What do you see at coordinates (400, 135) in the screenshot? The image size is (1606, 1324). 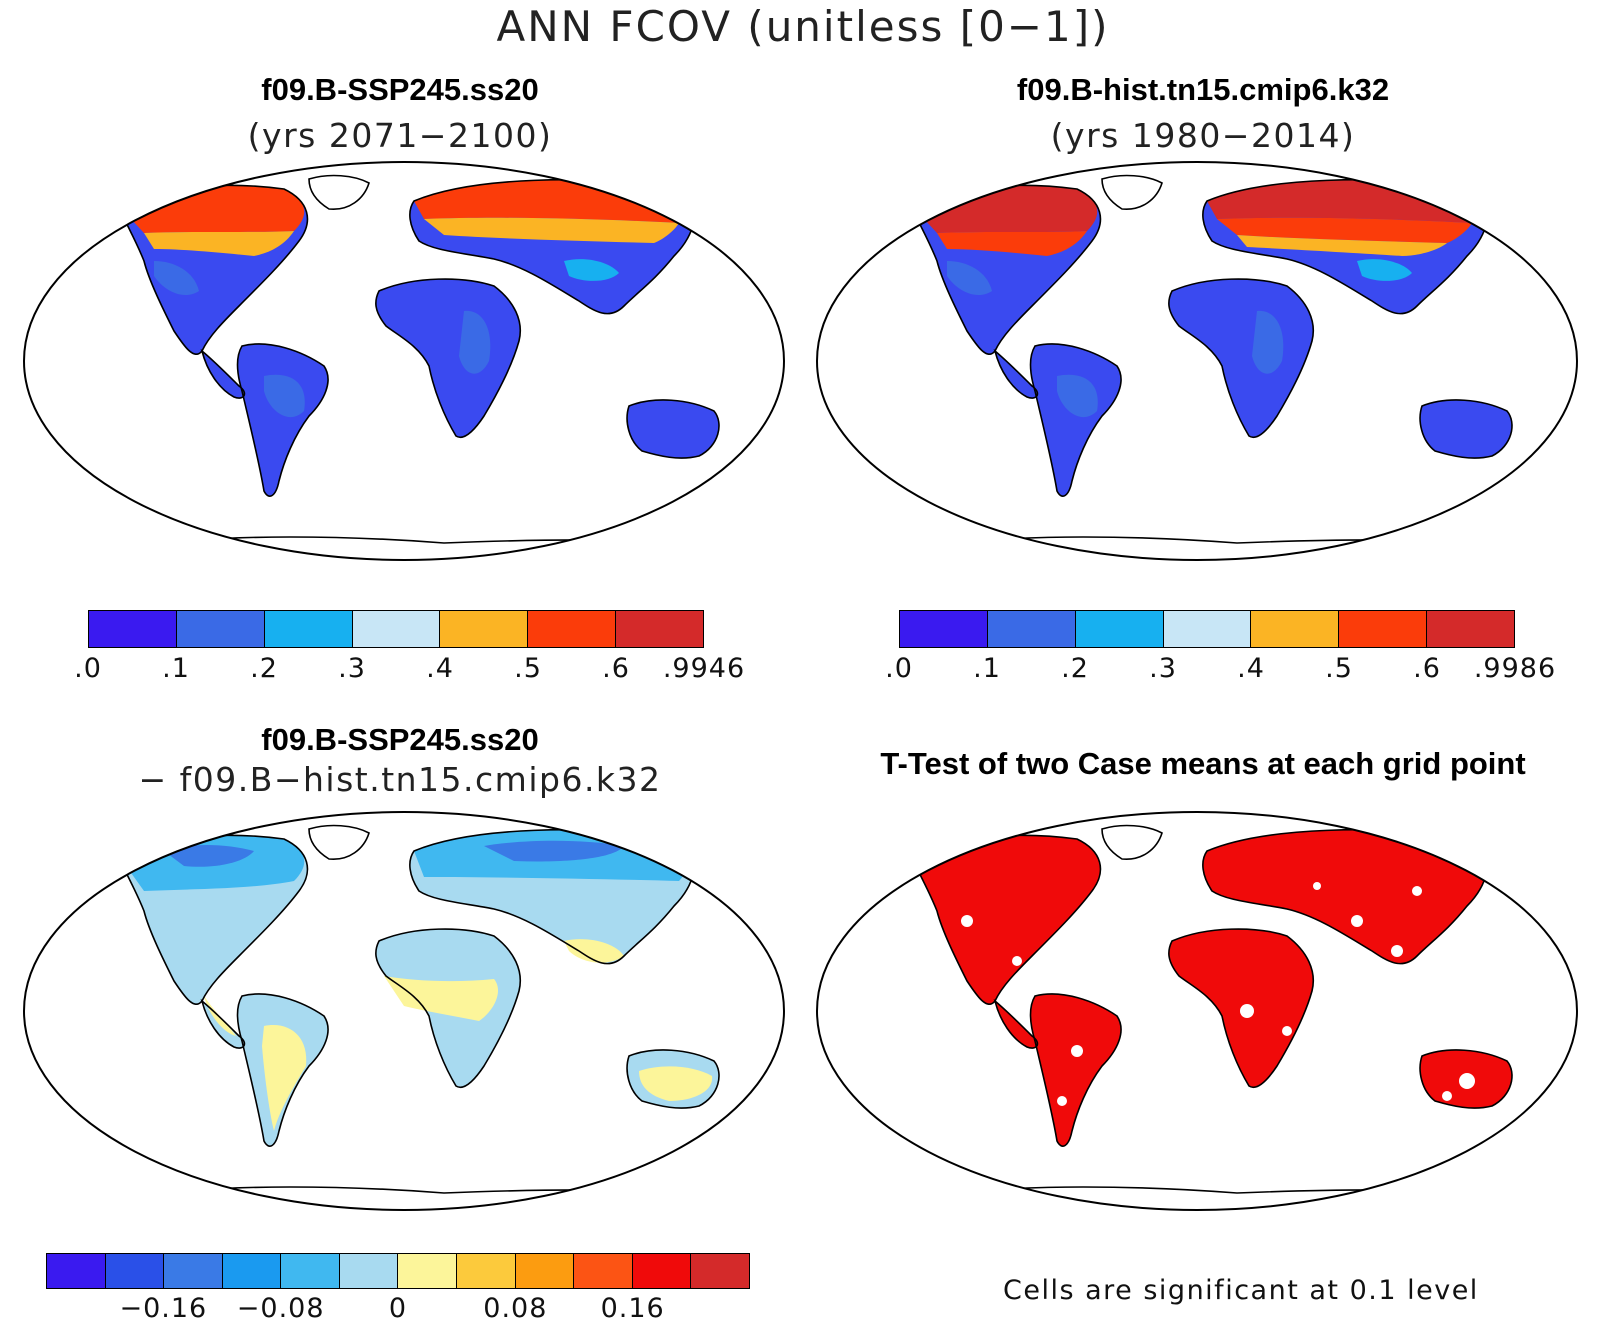 I see `panel-subtitle-top-left: (yrs 2071−2100)` at bounding box center [400, 135].